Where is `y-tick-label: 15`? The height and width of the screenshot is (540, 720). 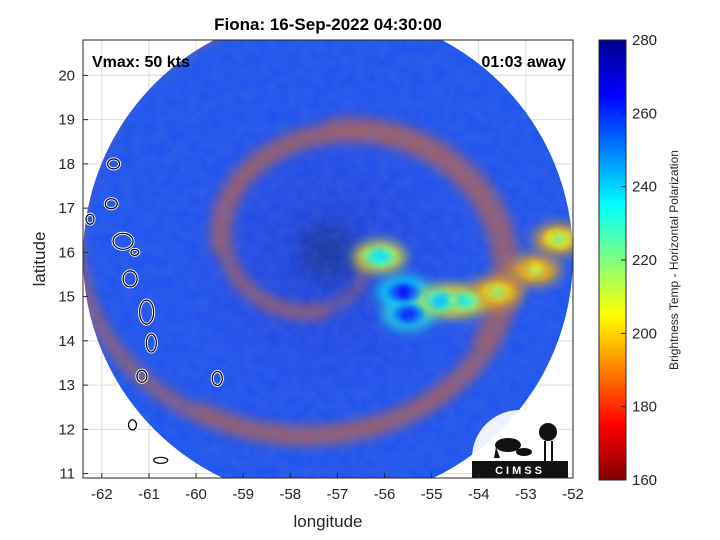 y-tick-label: 15 is located at coordinates (66, 297).